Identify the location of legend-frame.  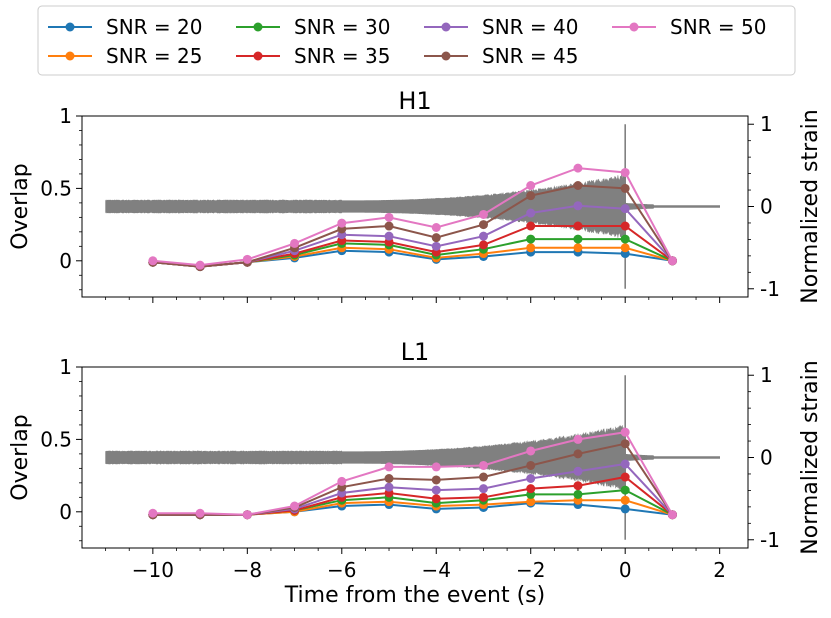
(416, 40).